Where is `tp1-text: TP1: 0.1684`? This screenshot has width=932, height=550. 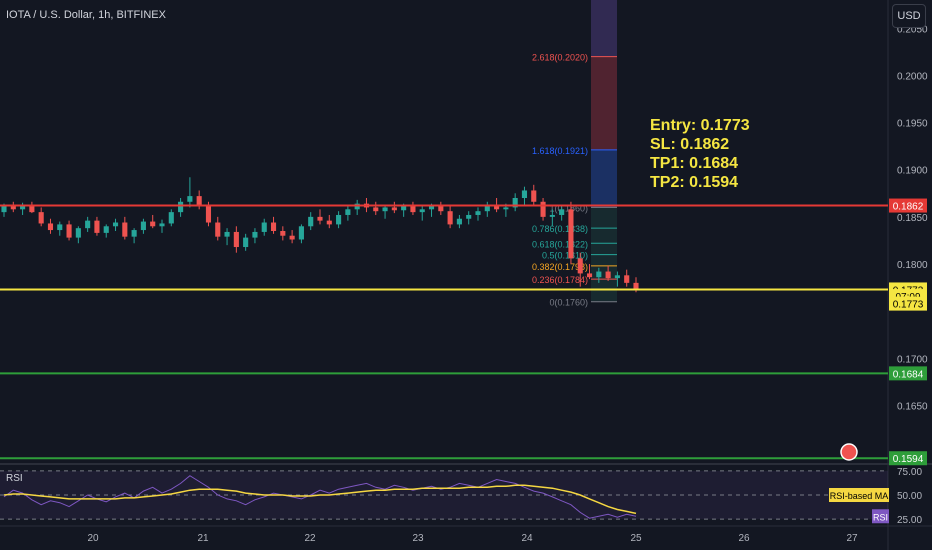 tp1-text: TP1: 0.1684 is located at coordinates (694, 163).